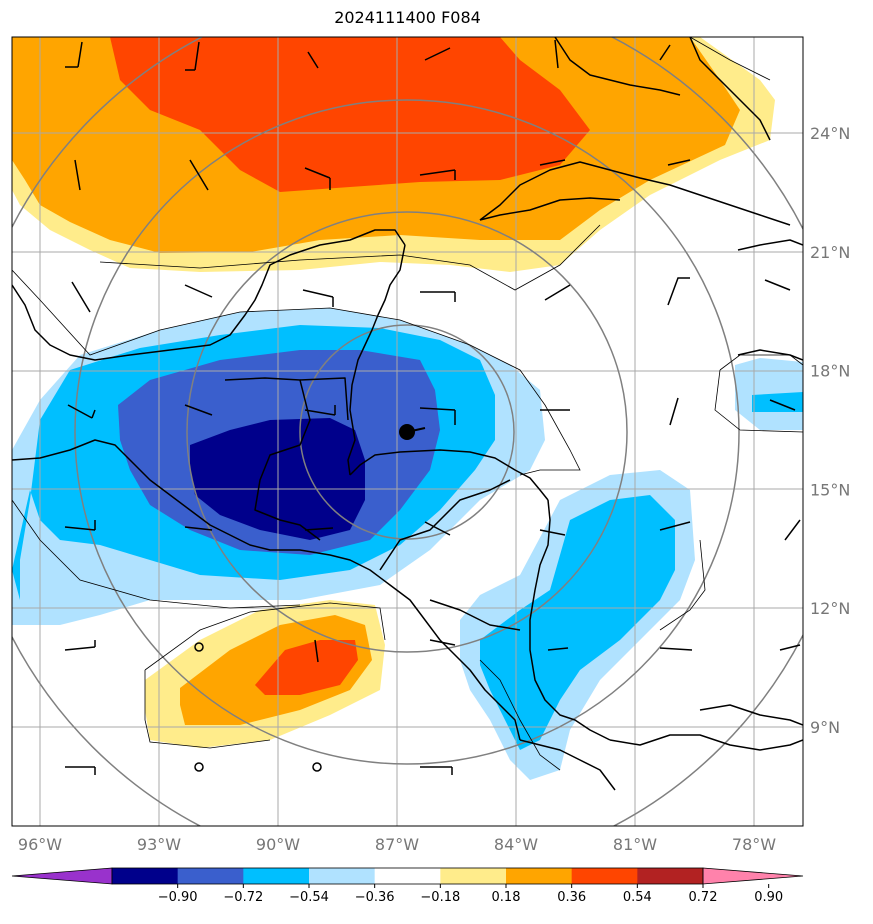 The width and height of the screenshot is (873, 924). Describe the element at coordinates (825, 727) in the screenshot. I see `latitude-label: 9°N` at that location.